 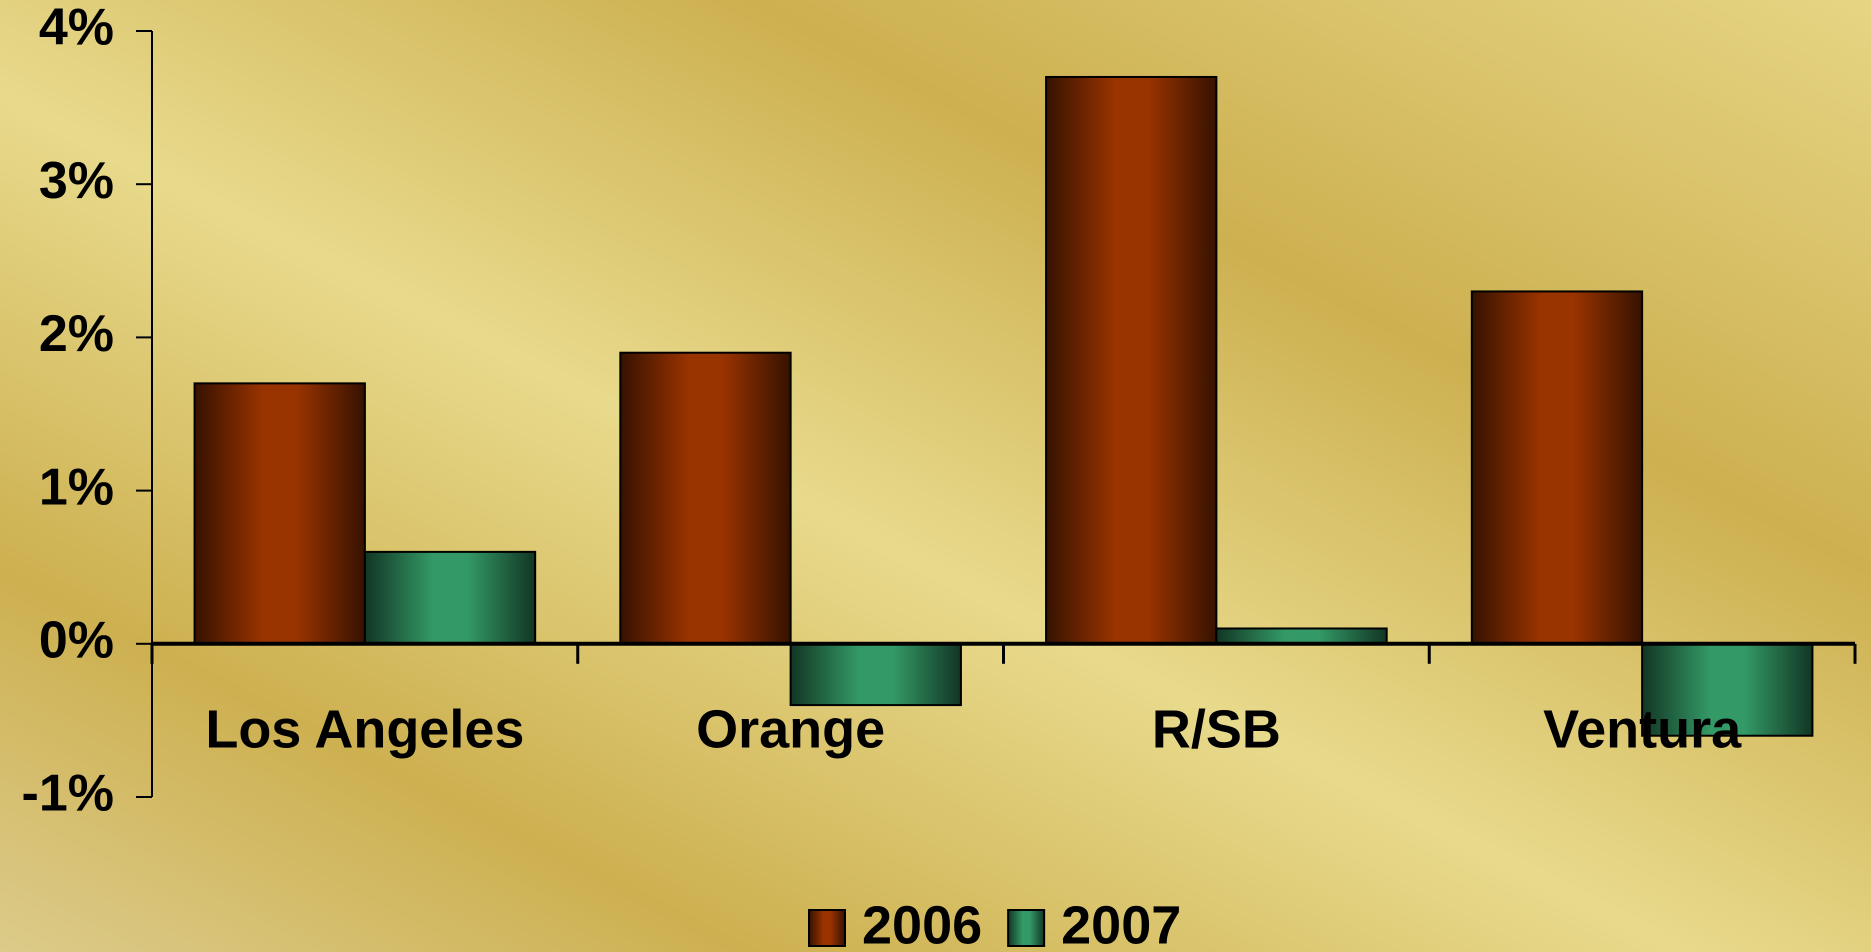 I want to click on legend: 2006 2007, so click(x=994, y=923).